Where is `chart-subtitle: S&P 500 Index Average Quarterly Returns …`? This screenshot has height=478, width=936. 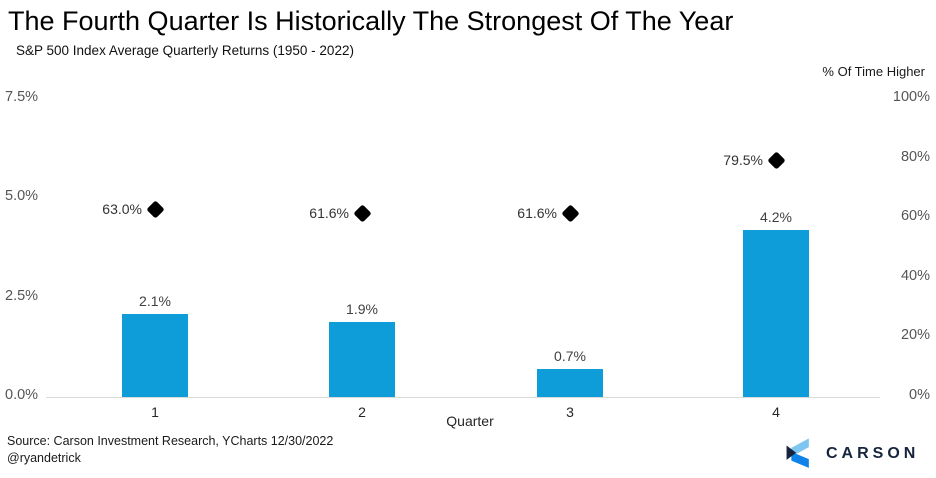 chart-subtitle: S&P 500 Index Average Quarterly Returns … is located at coordinates (185, 50).